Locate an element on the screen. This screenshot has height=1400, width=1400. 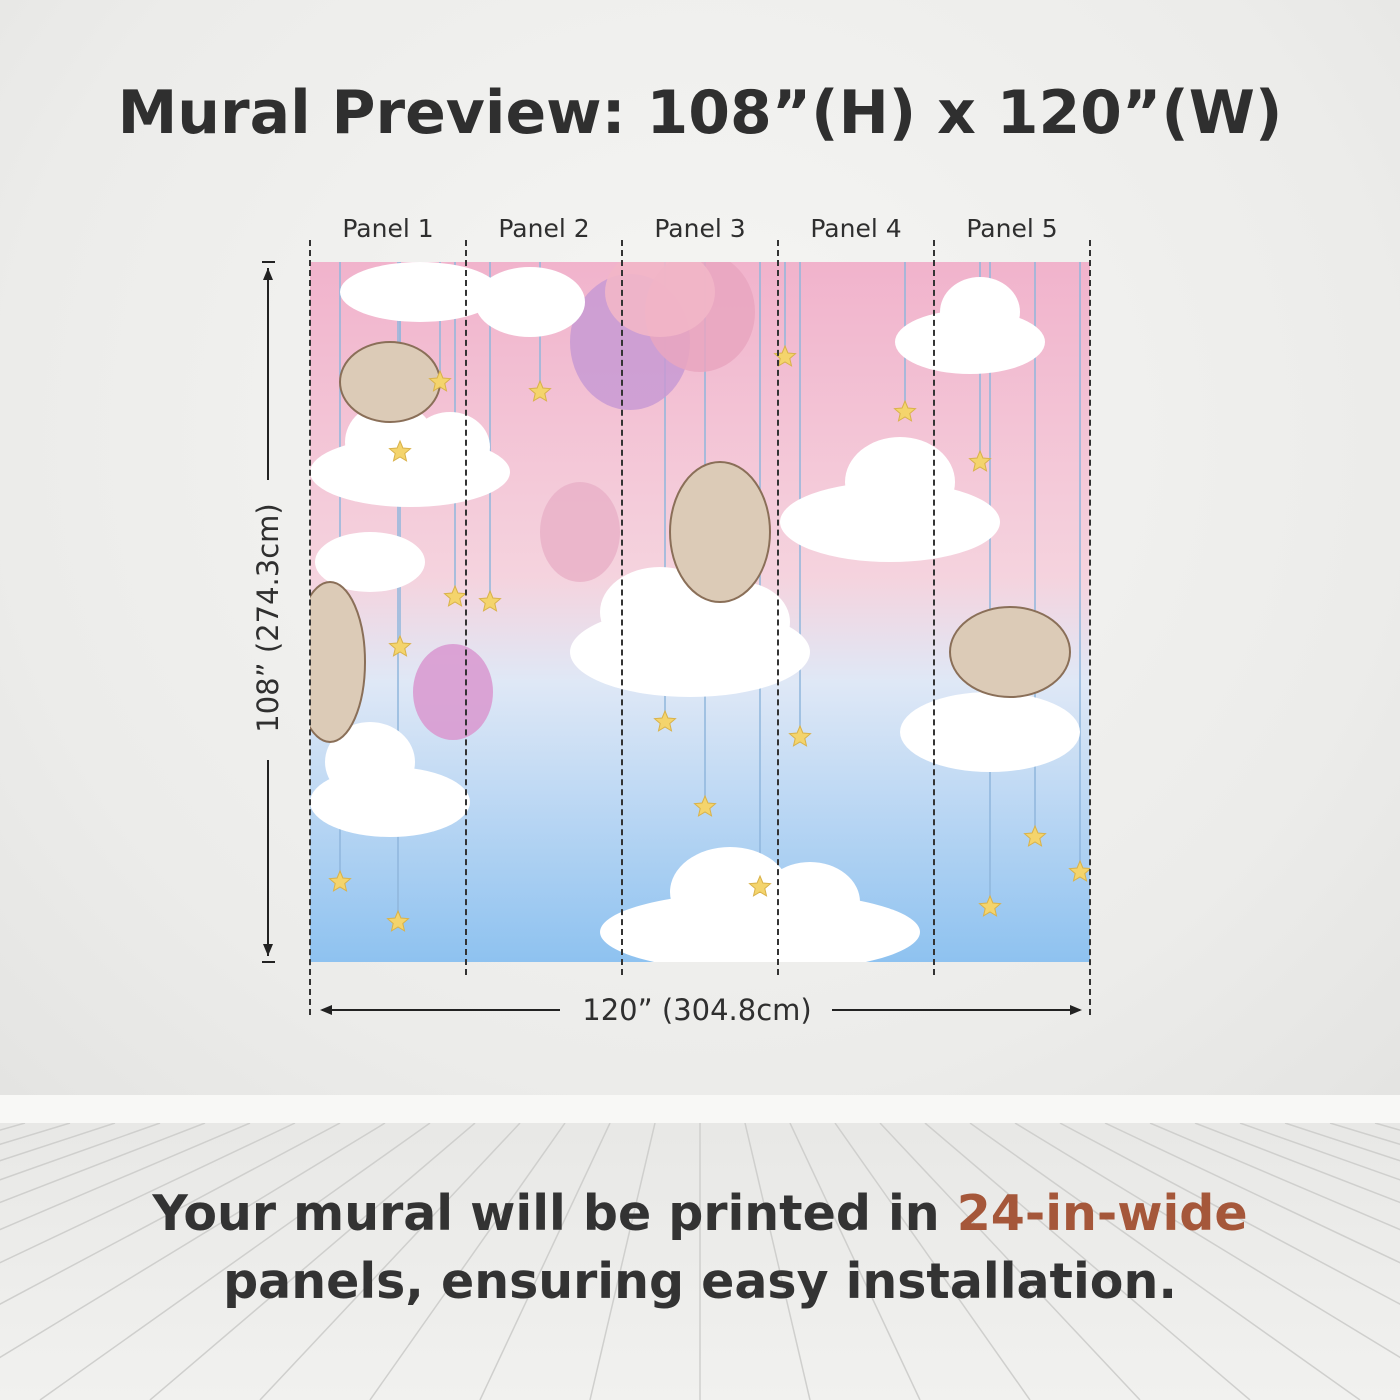
panel-label-1: Panel 1 is located at coordinates (388, 228).